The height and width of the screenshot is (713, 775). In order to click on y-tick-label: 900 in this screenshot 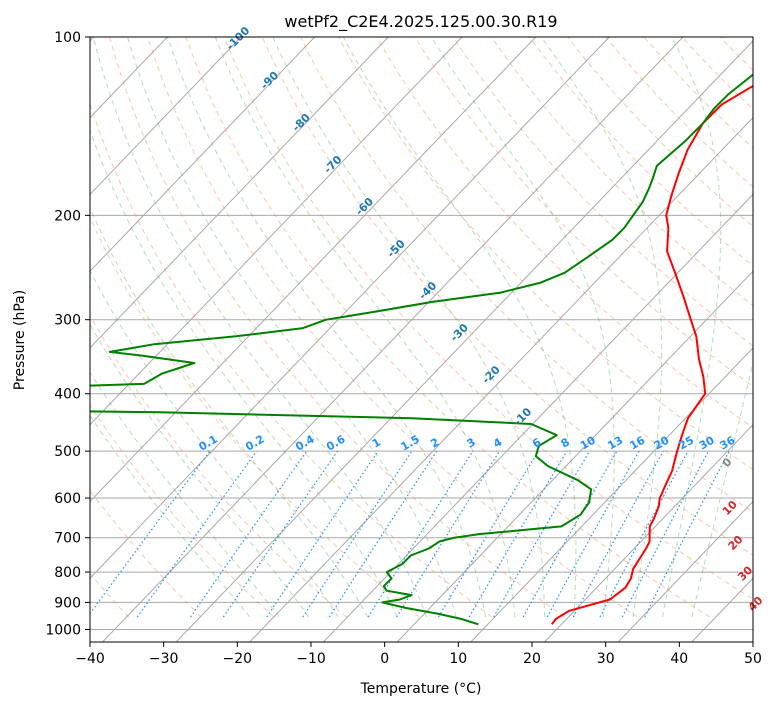, I will do `click(67, 603)`.